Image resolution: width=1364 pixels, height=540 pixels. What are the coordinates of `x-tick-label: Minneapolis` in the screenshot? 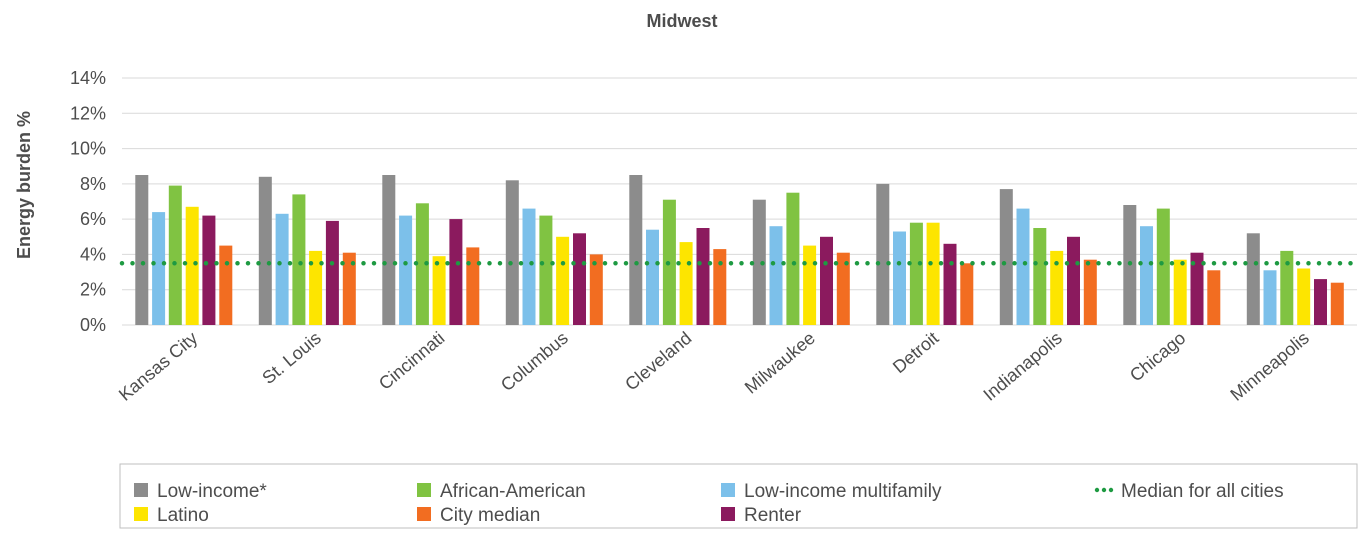 It's located at (1269, 366).